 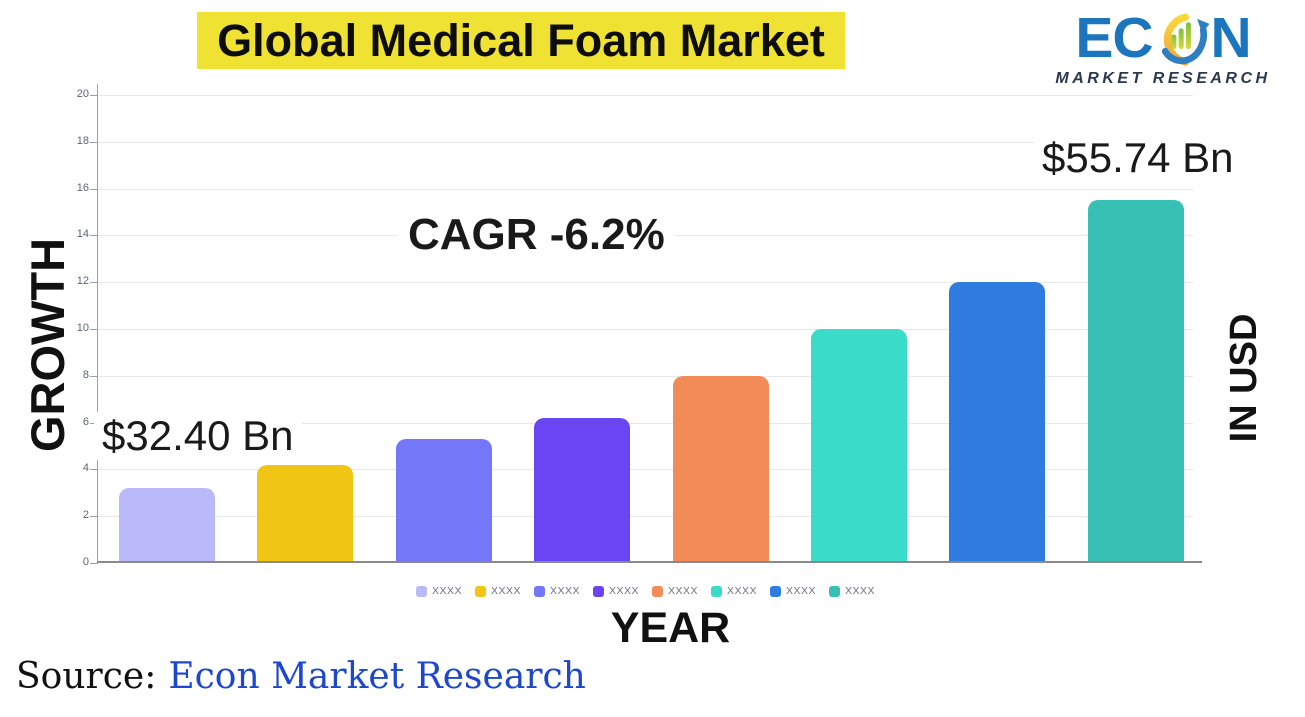 What do you see at coordinates (82, 234) in the screenshot?
I see `y-tick-label-14: 14` at bounding box center [82, 234].